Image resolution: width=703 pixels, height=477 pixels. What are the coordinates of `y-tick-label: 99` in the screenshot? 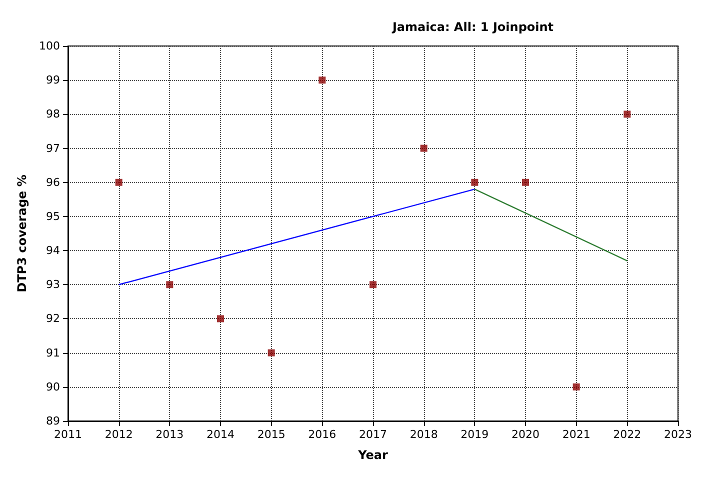 It's located at (53, 80).